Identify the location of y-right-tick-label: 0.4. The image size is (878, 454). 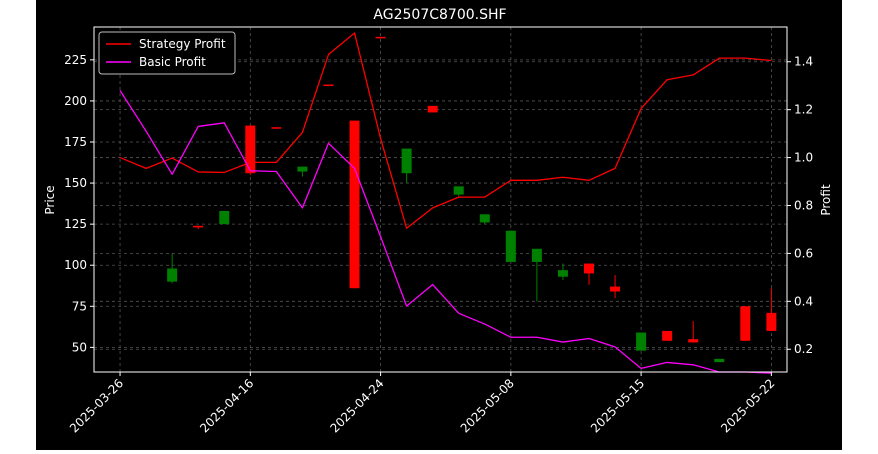
(803, 301).